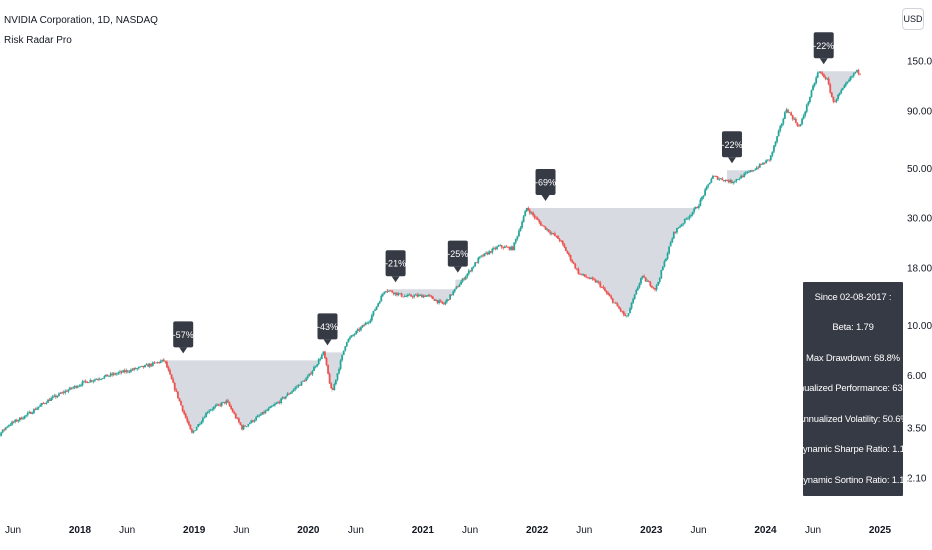  I want to click on y-tick-label: 150.00, so click(919, 62).